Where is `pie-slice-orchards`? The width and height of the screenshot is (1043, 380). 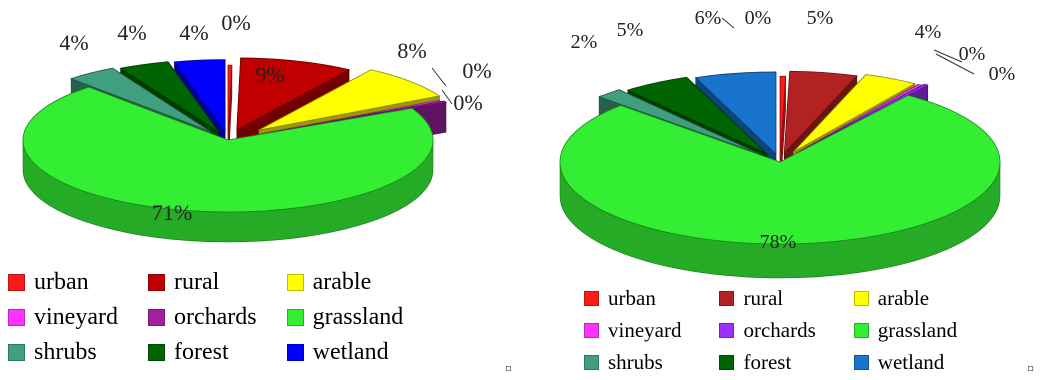
pie-slice-orchards is located at coordinates (354, 117).